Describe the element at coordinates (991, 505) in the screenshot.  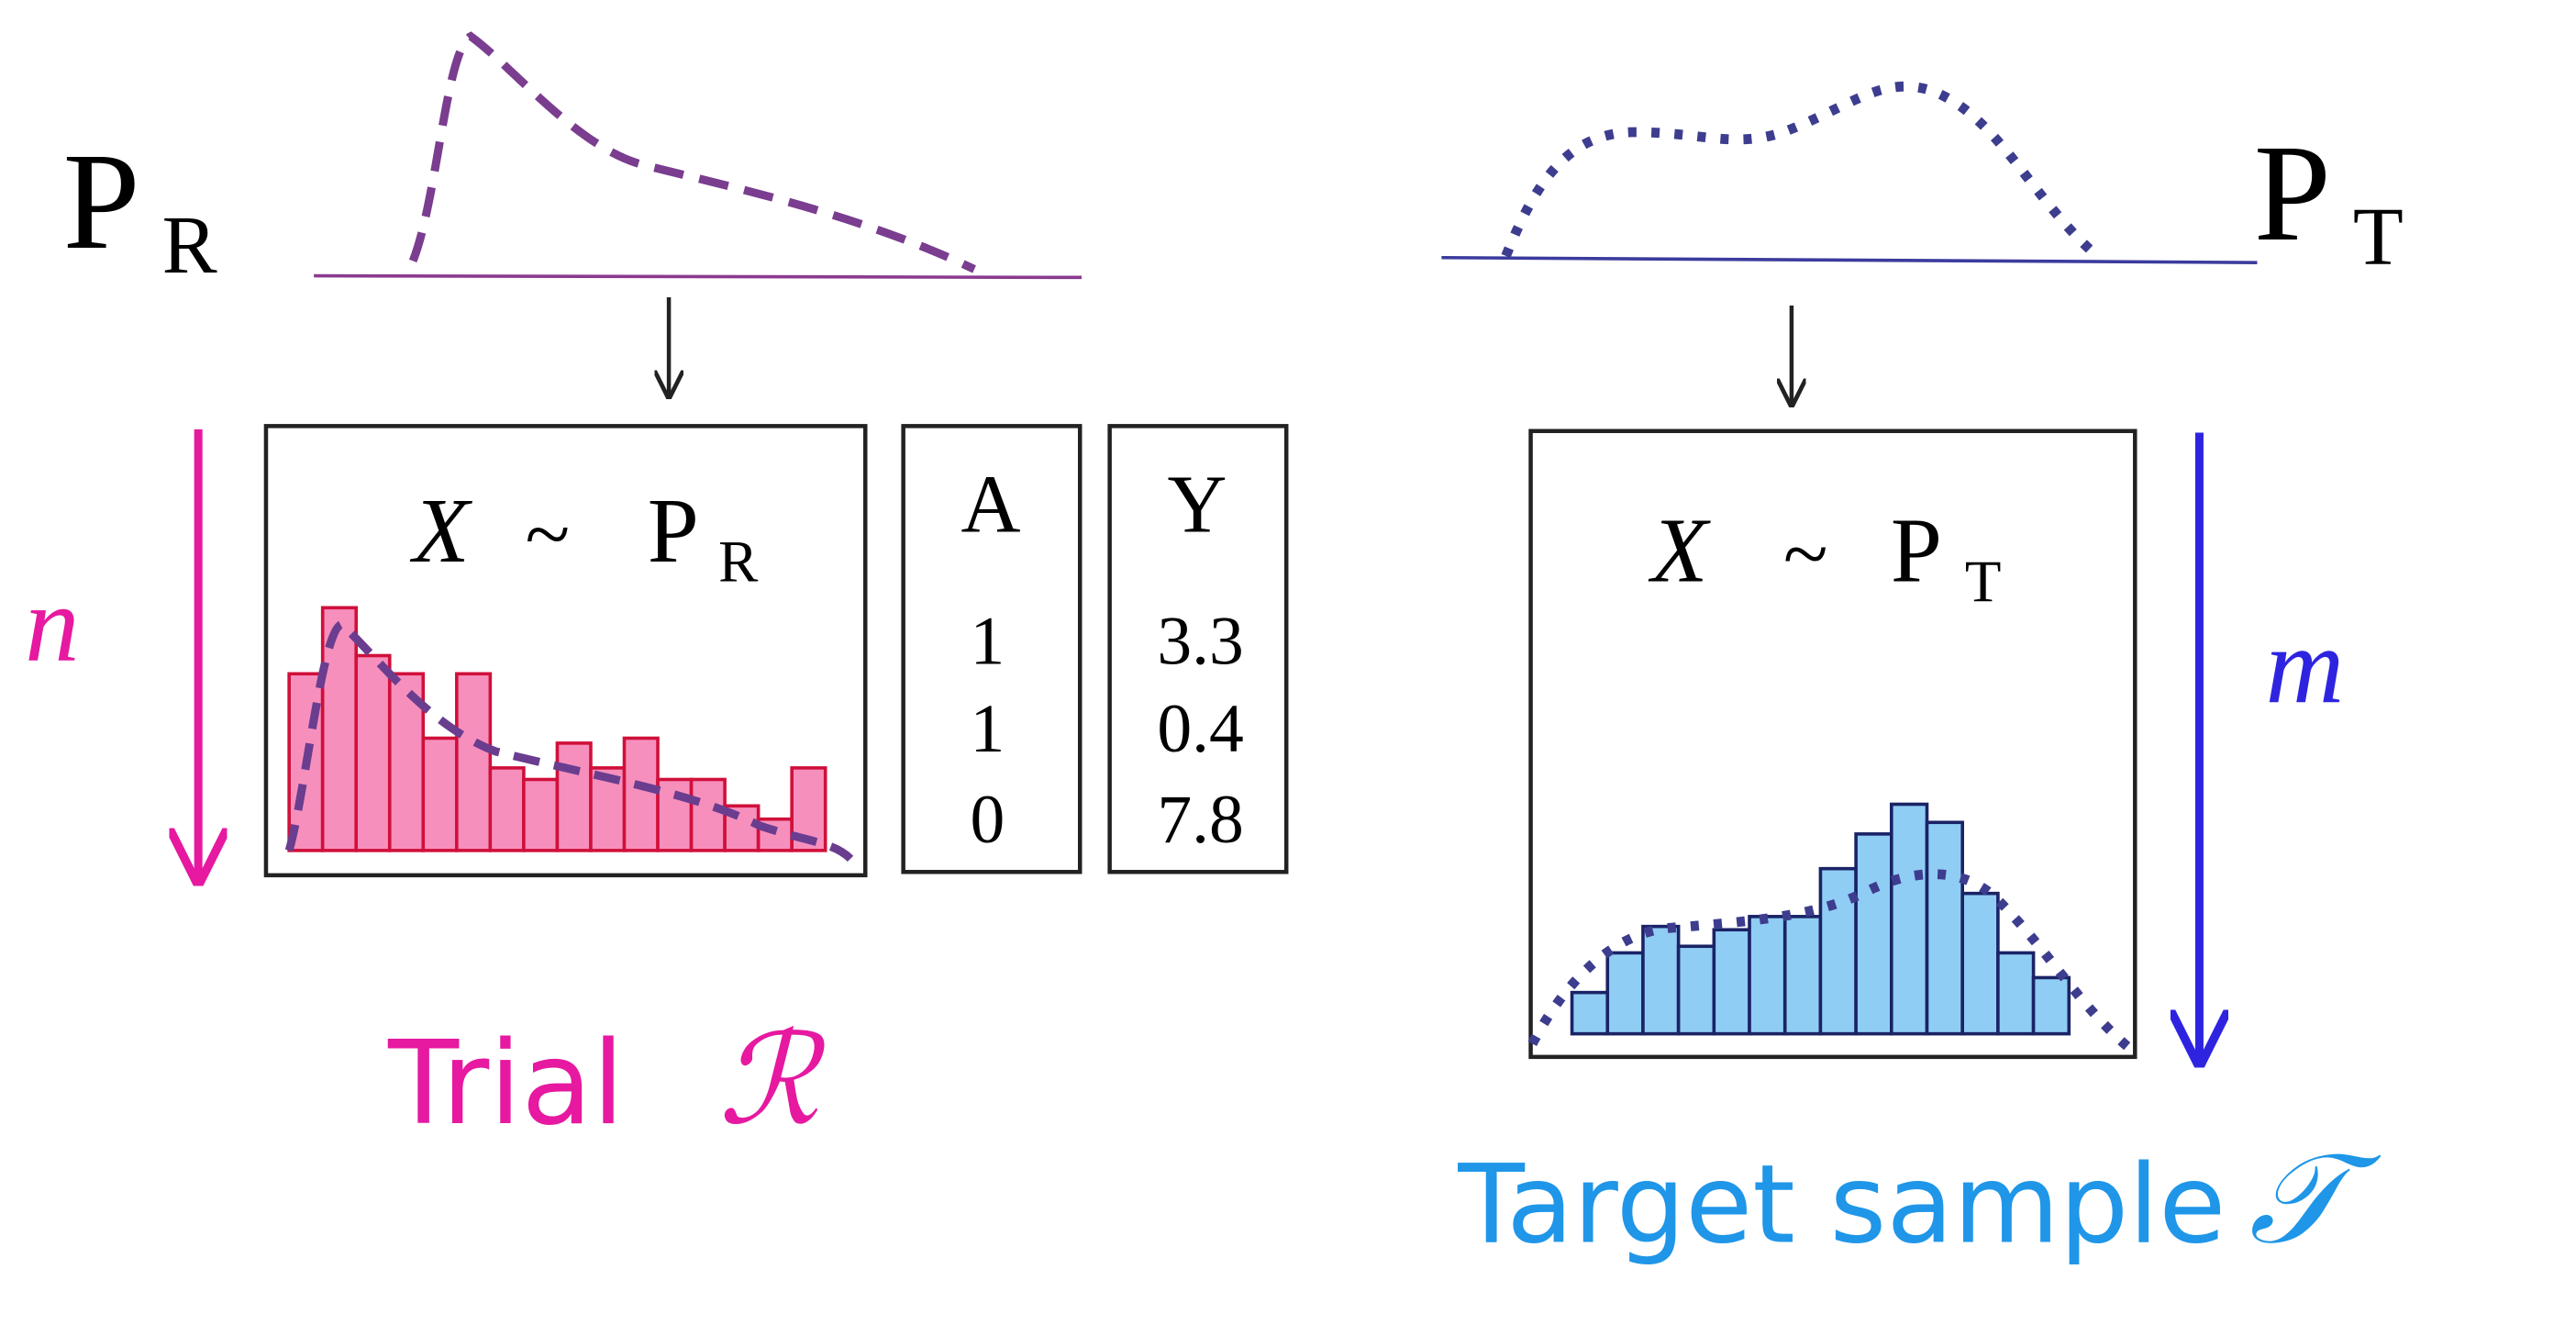
I see `column-header: A` at that location.